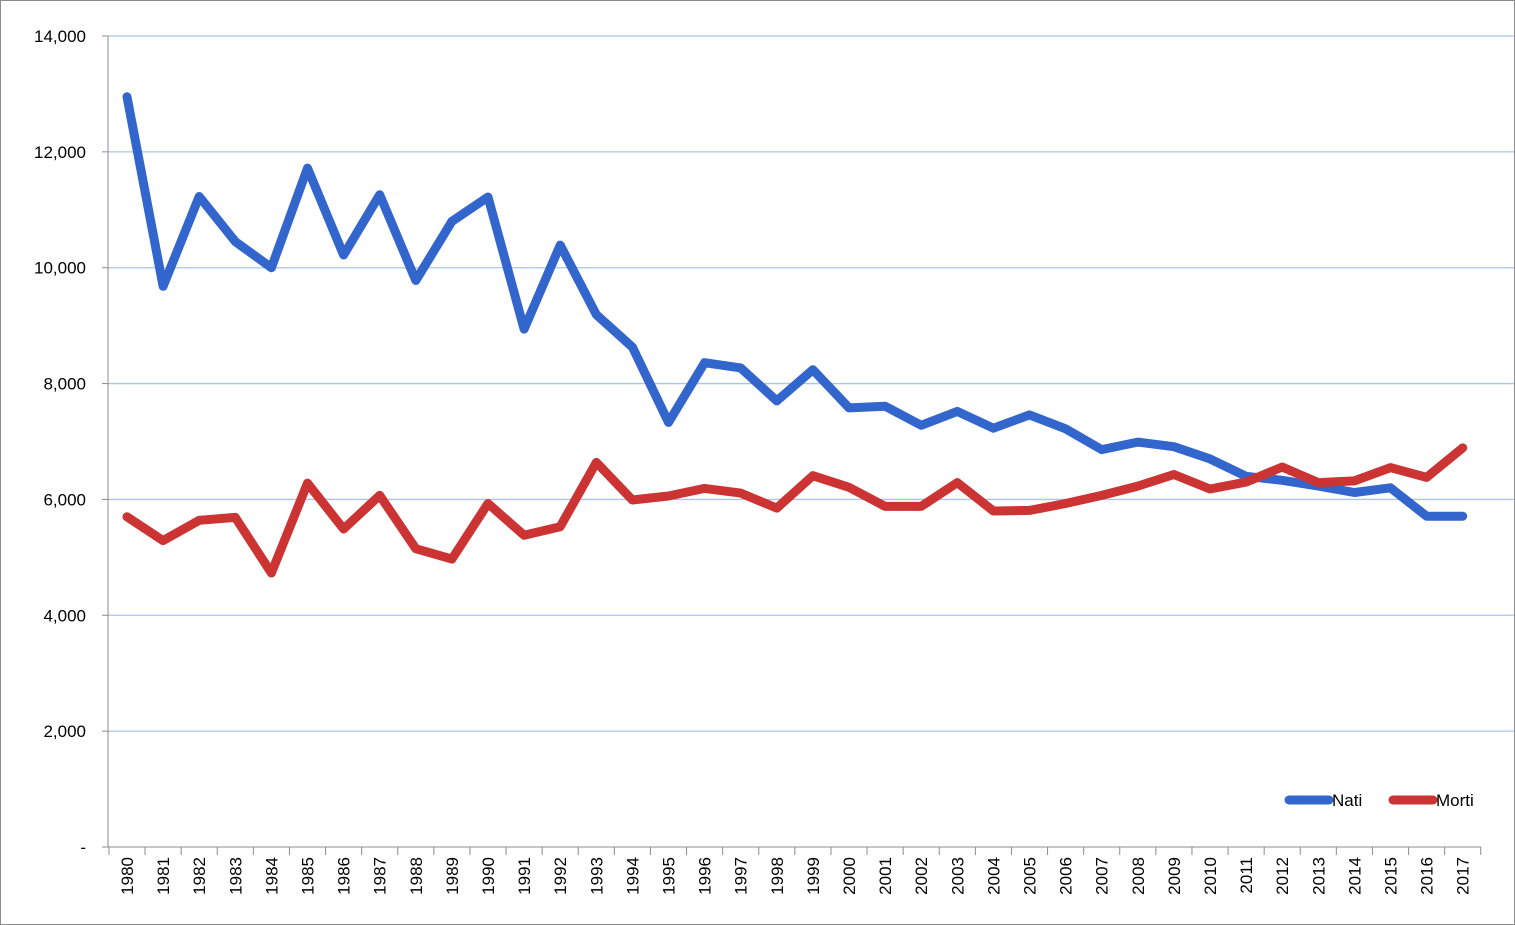 The height and width of the screenshot is (925, 1515). Describe the element at coordinates (1318, 876) in the screenshot. I see `x-tick-label: 2013` at that location.